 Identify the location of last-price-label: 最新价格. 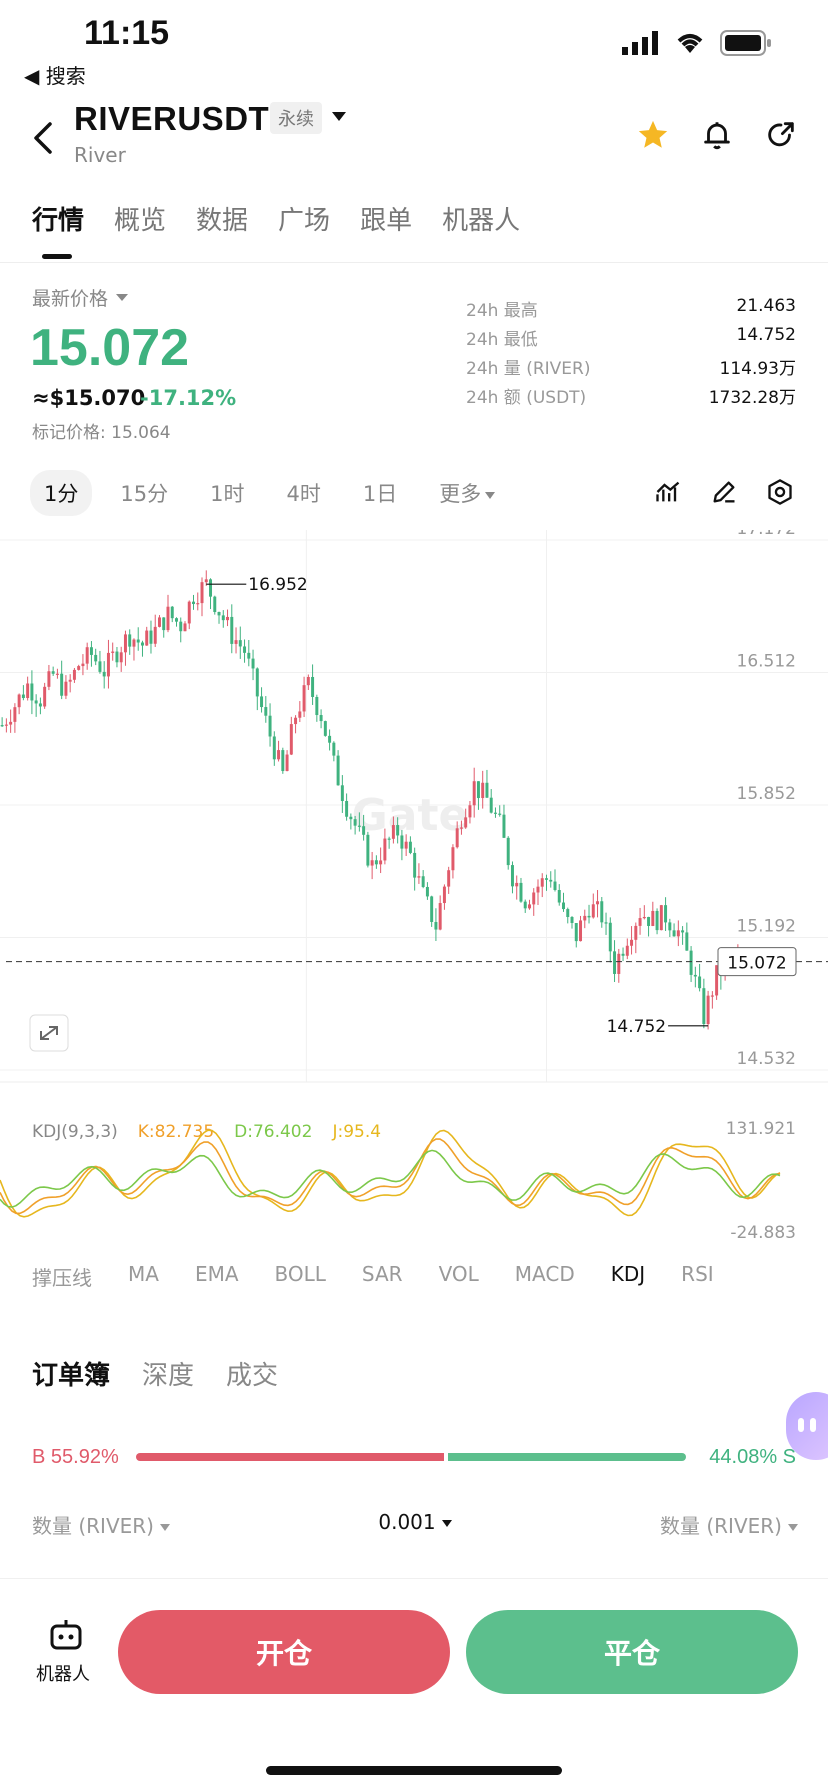
(70, 299).